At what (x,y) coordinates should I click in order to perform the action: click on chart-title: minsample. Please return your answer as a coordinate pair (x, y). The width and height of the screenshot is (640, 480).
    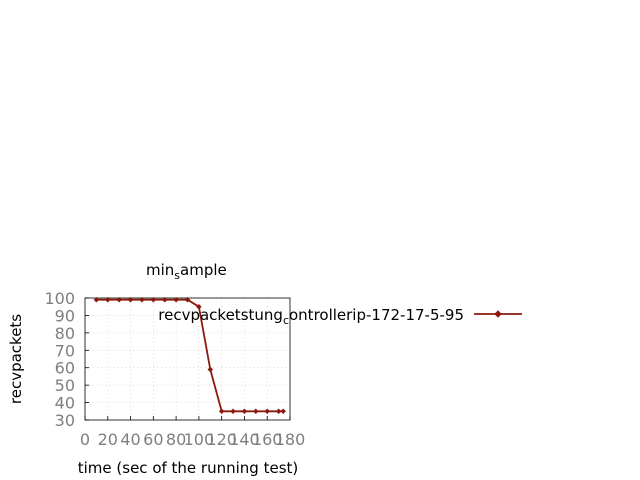
    Looking at the image, I should click on (186, 271).